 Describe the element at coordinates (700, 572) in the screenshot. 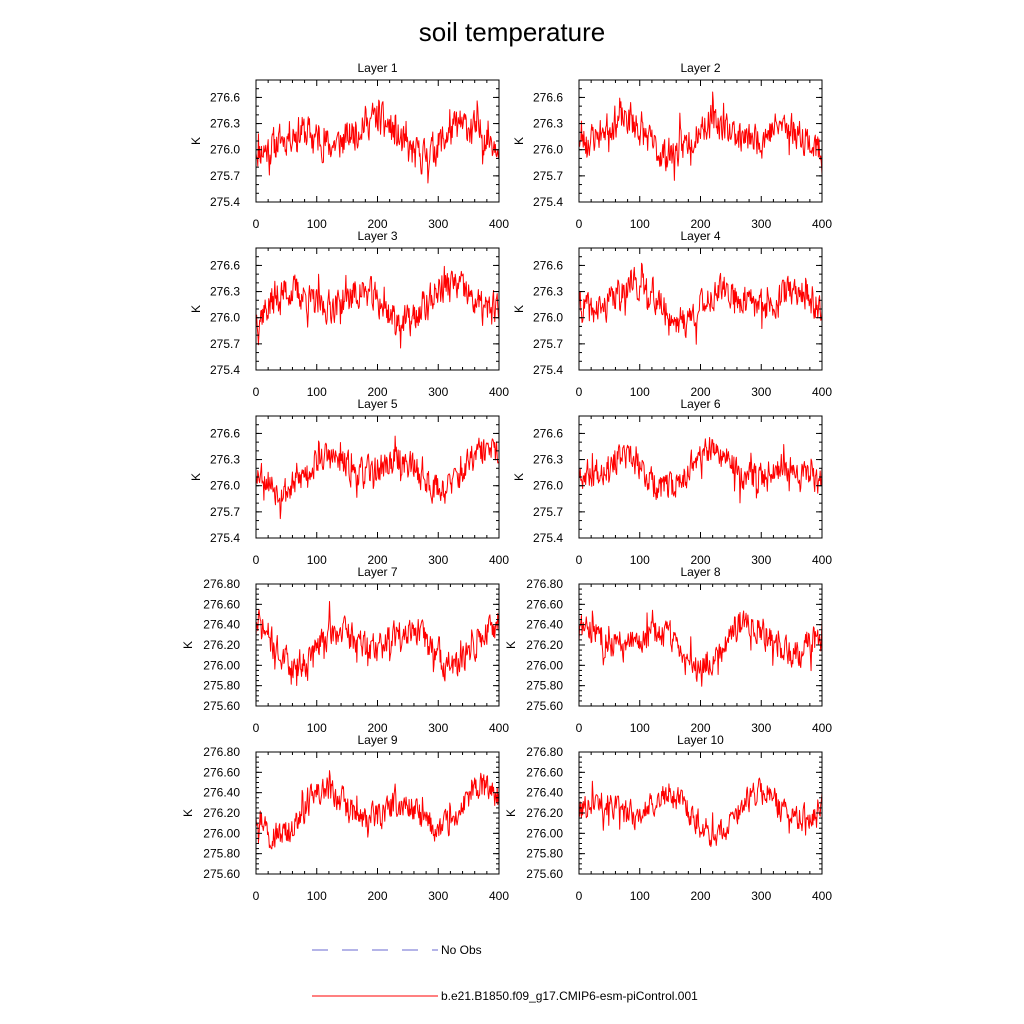

I see `panel-title: Layer 8` at that location.